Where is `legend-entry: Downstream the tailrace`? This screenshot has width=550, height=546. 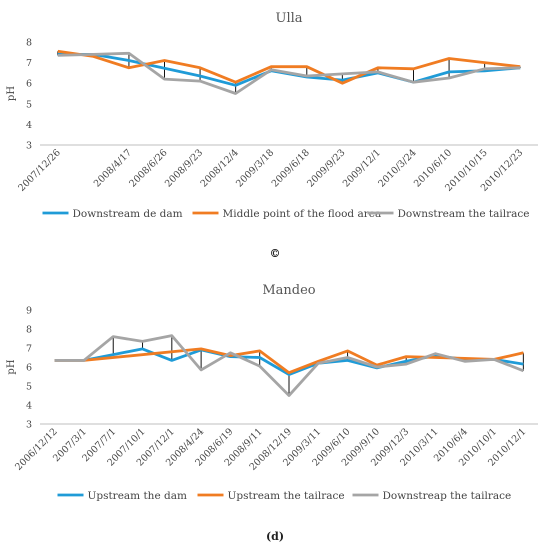
legend-entry: Downstream the tailrace is located at coordinates (464, 214).